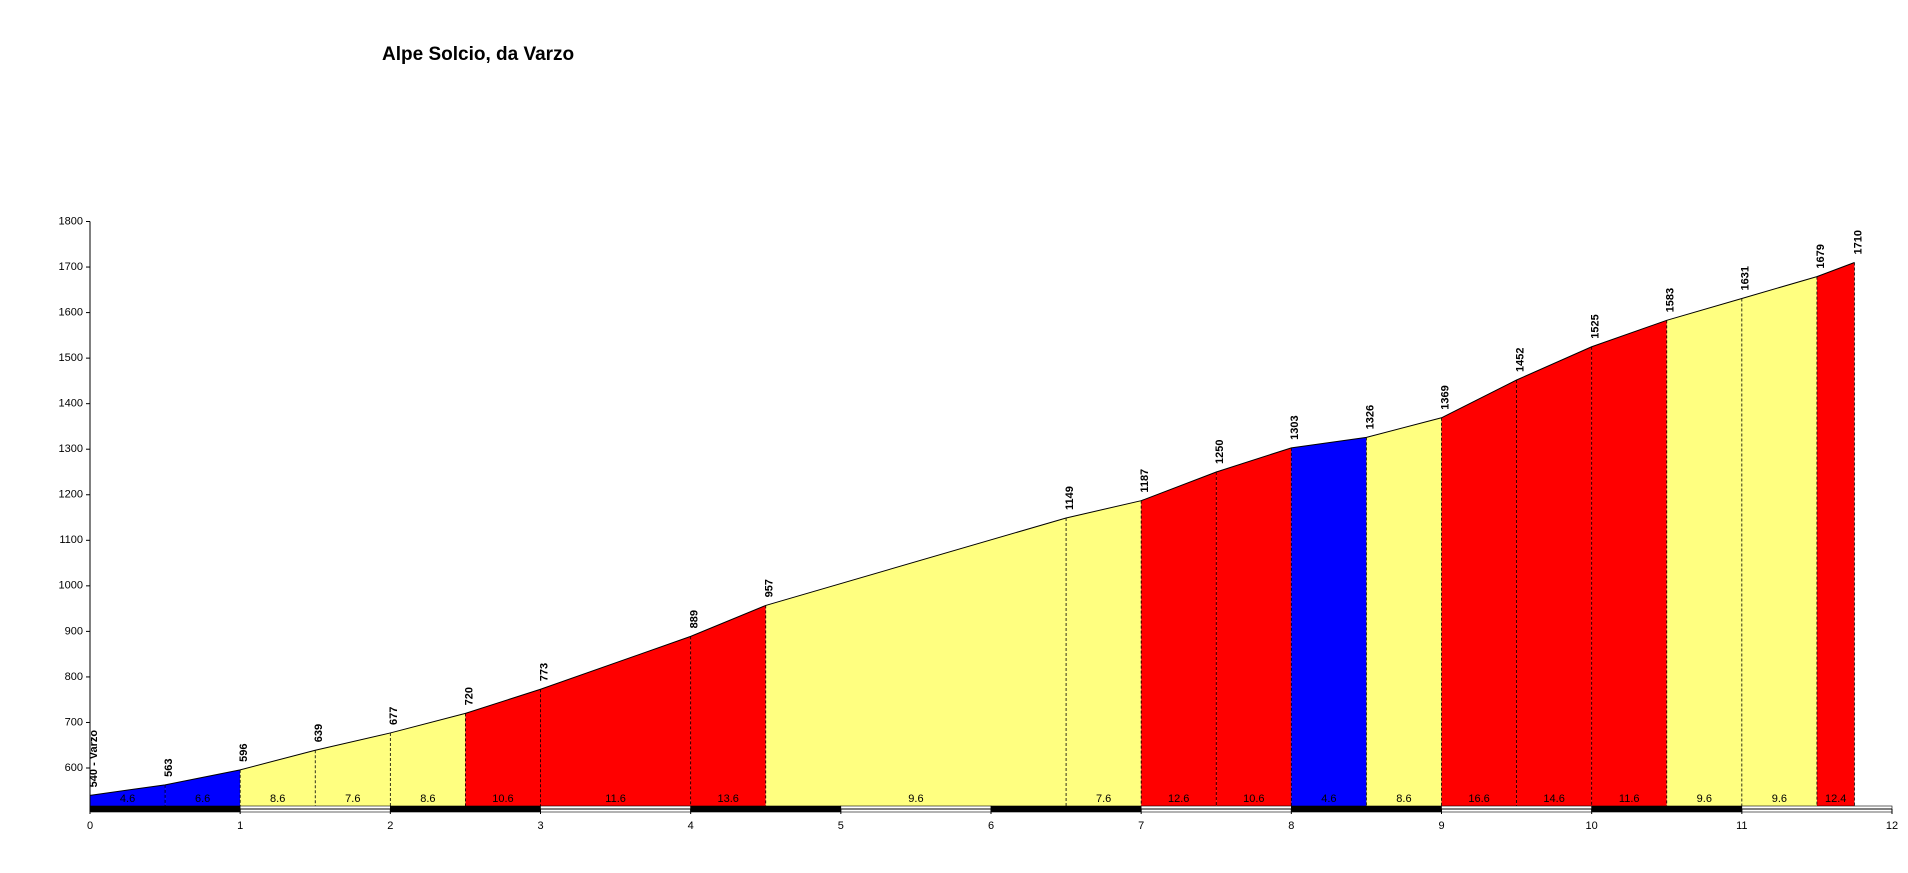 The width and height of the screenshot is (1908, 873). What do you see at coordinates (74, 768) in the screenshot?
I see `y-tick-label: 600` at bounding box center [74, 768].